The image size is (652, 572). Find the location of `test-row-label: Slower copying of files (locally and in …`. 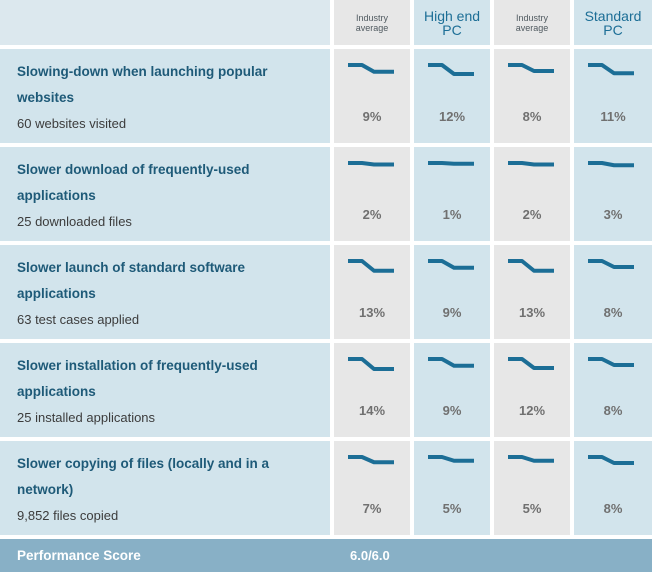

test-row-label: Slower copying of files (locally and in … is located at coordinates (165, 488).